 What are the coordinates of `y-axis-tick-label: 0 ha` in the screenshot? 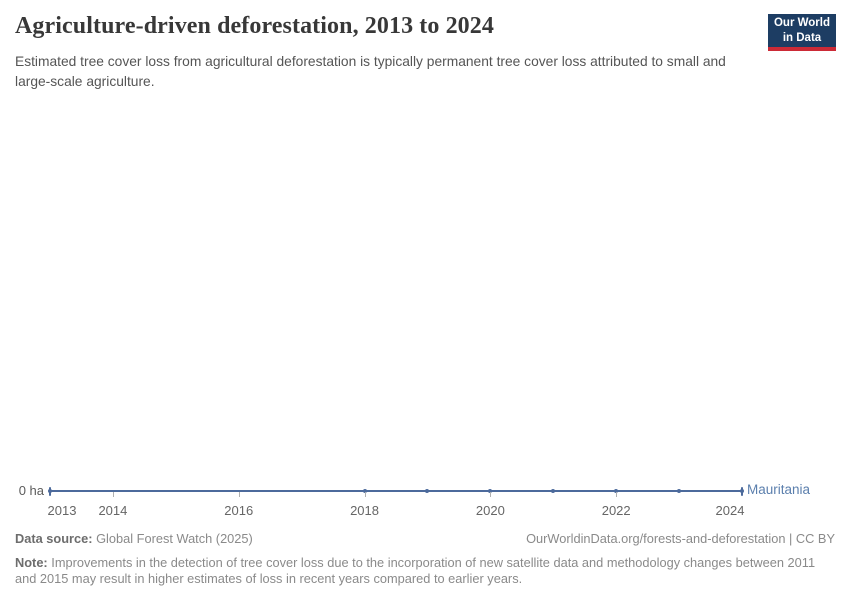 It's located at (31, 490).